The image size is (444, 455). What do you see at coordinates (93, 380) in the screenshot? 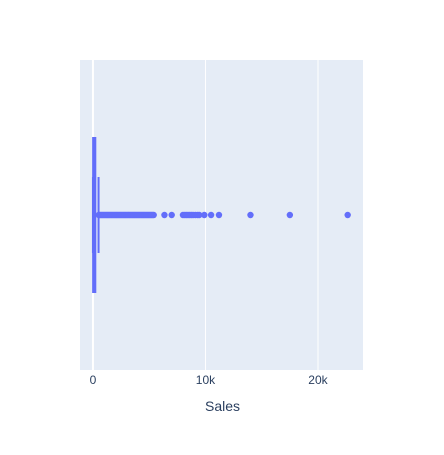
I see `x-tick-label-0: 0` at bounding box center [93, 380].